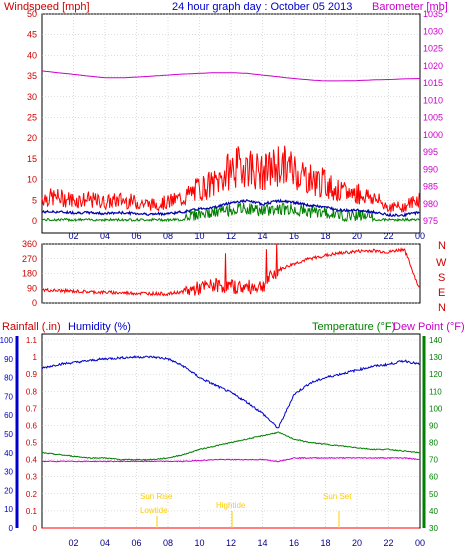  What do you see at coordinates (199, 543) in the screenshot?
I see `x-tick-lower-4: 10` at bounding box center [199, 543].